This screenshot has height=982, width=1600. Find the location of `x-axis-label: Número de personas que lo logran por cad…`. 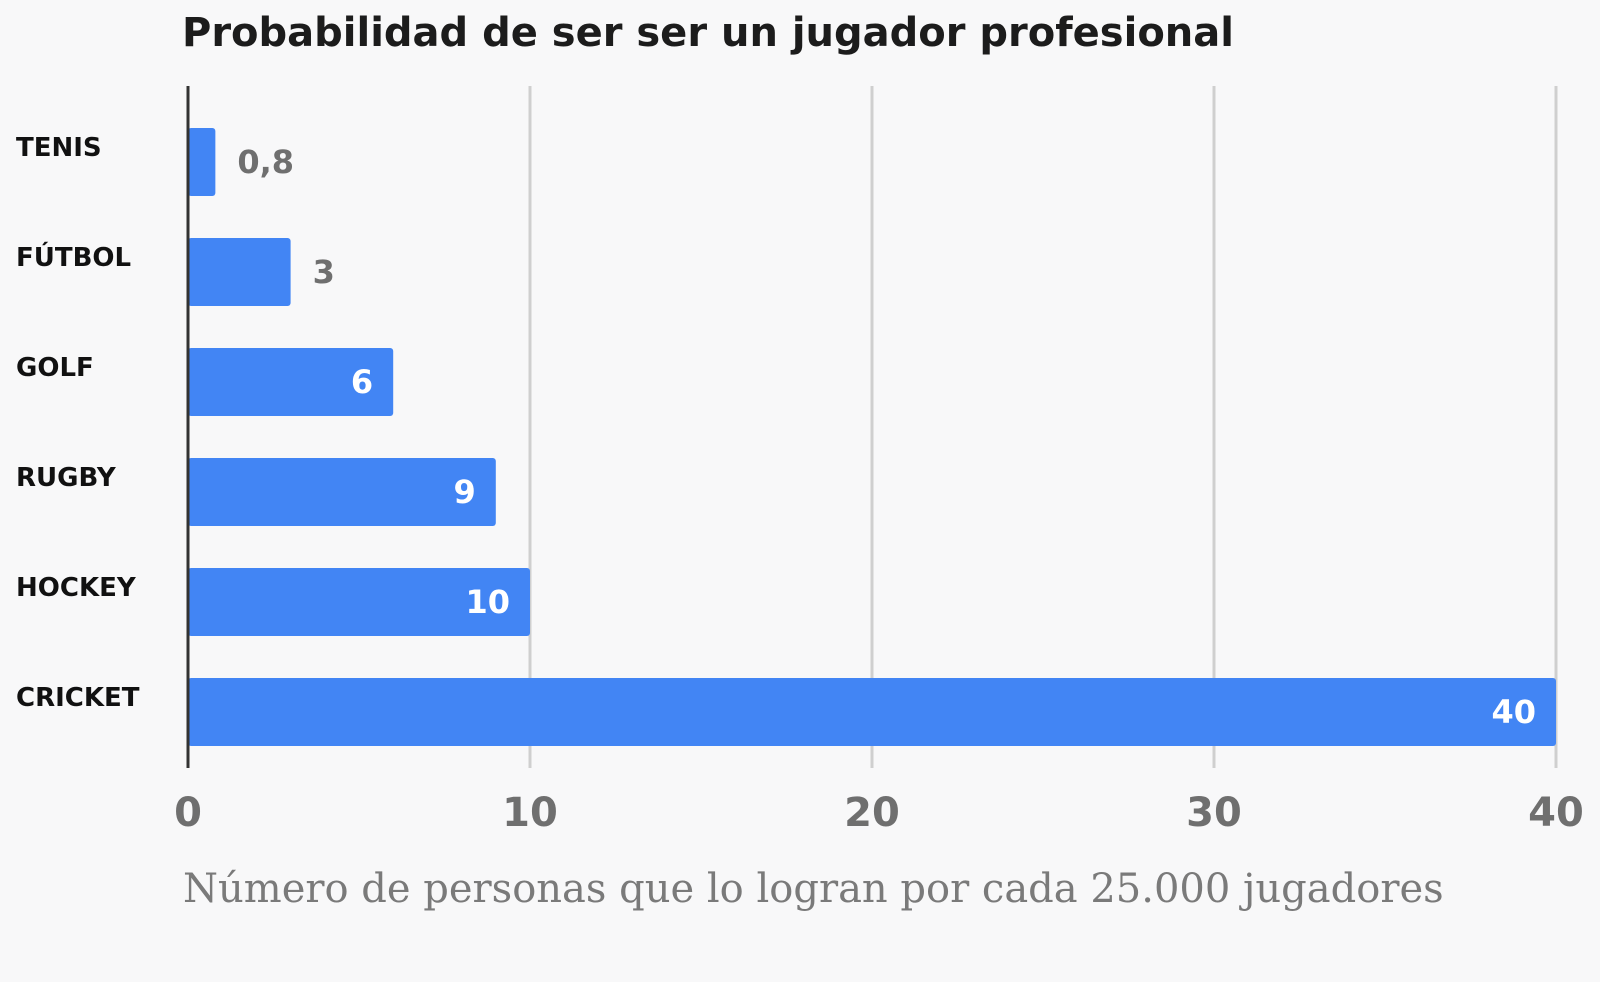

x-axis-label: Número de personas que lo logran por cad… is located at coordinates (813, 889).